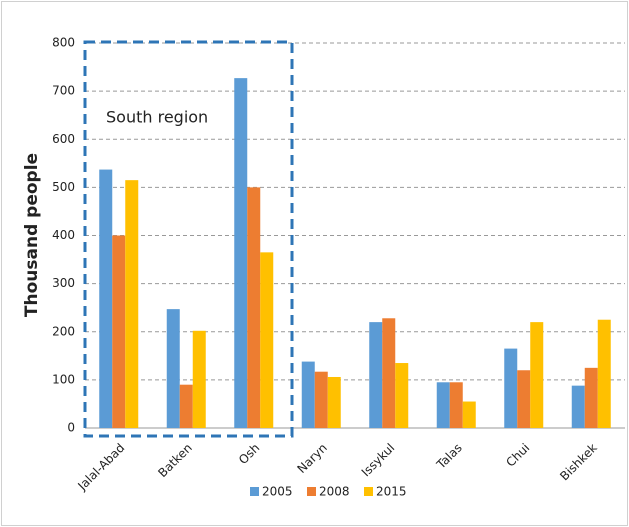  I want to click on y-axis-label: Thousand people, so click(32, 235).